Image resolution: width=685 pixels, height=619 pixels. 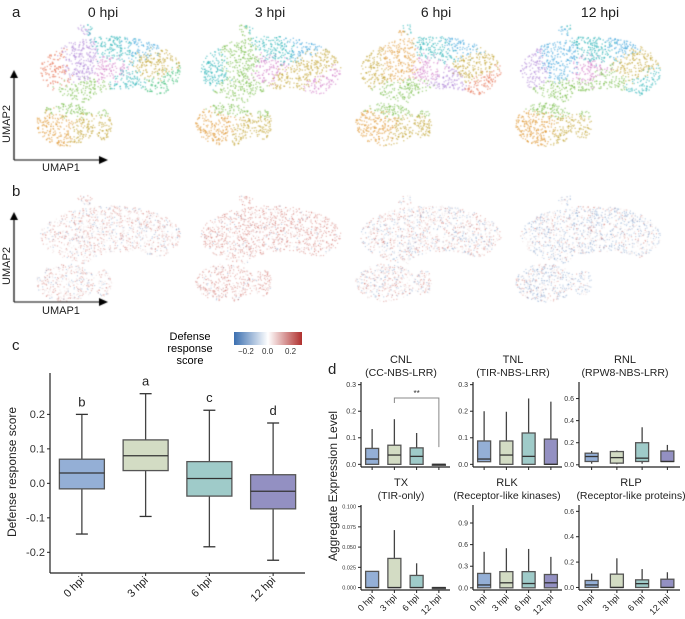 What do you see at coordinates (630, 483) in the screenshot?
I see `facet-title: RLP` at bounding box center [630, 483].